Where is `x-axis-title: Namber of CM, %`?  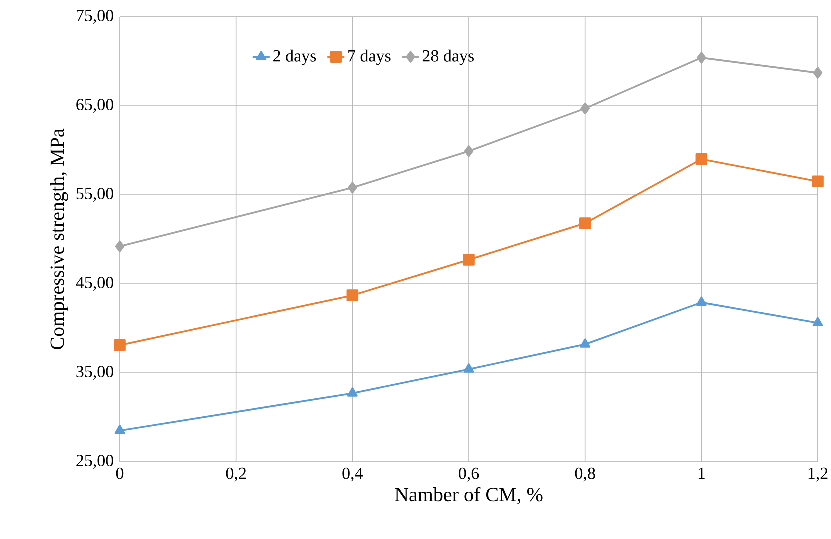 x-axis-title: Namber of CM, % is located at coordinates (469, 495).